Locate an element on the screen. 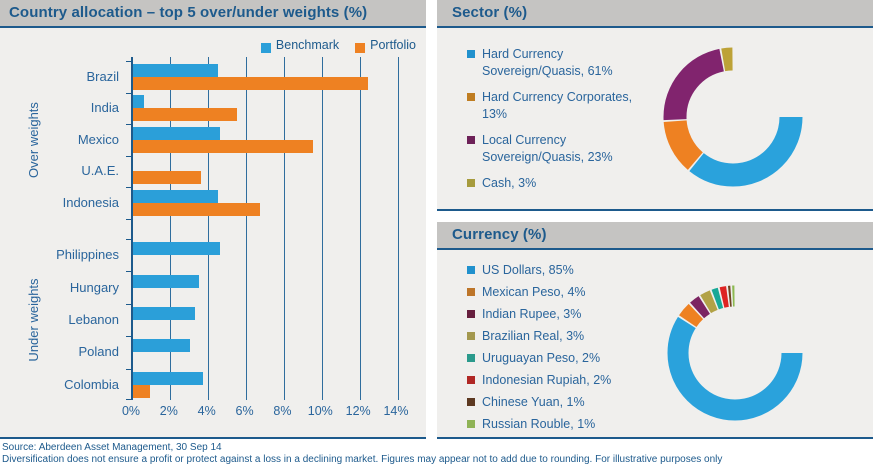  sector-title: Sector (%) is located at coordinates (490, 12).